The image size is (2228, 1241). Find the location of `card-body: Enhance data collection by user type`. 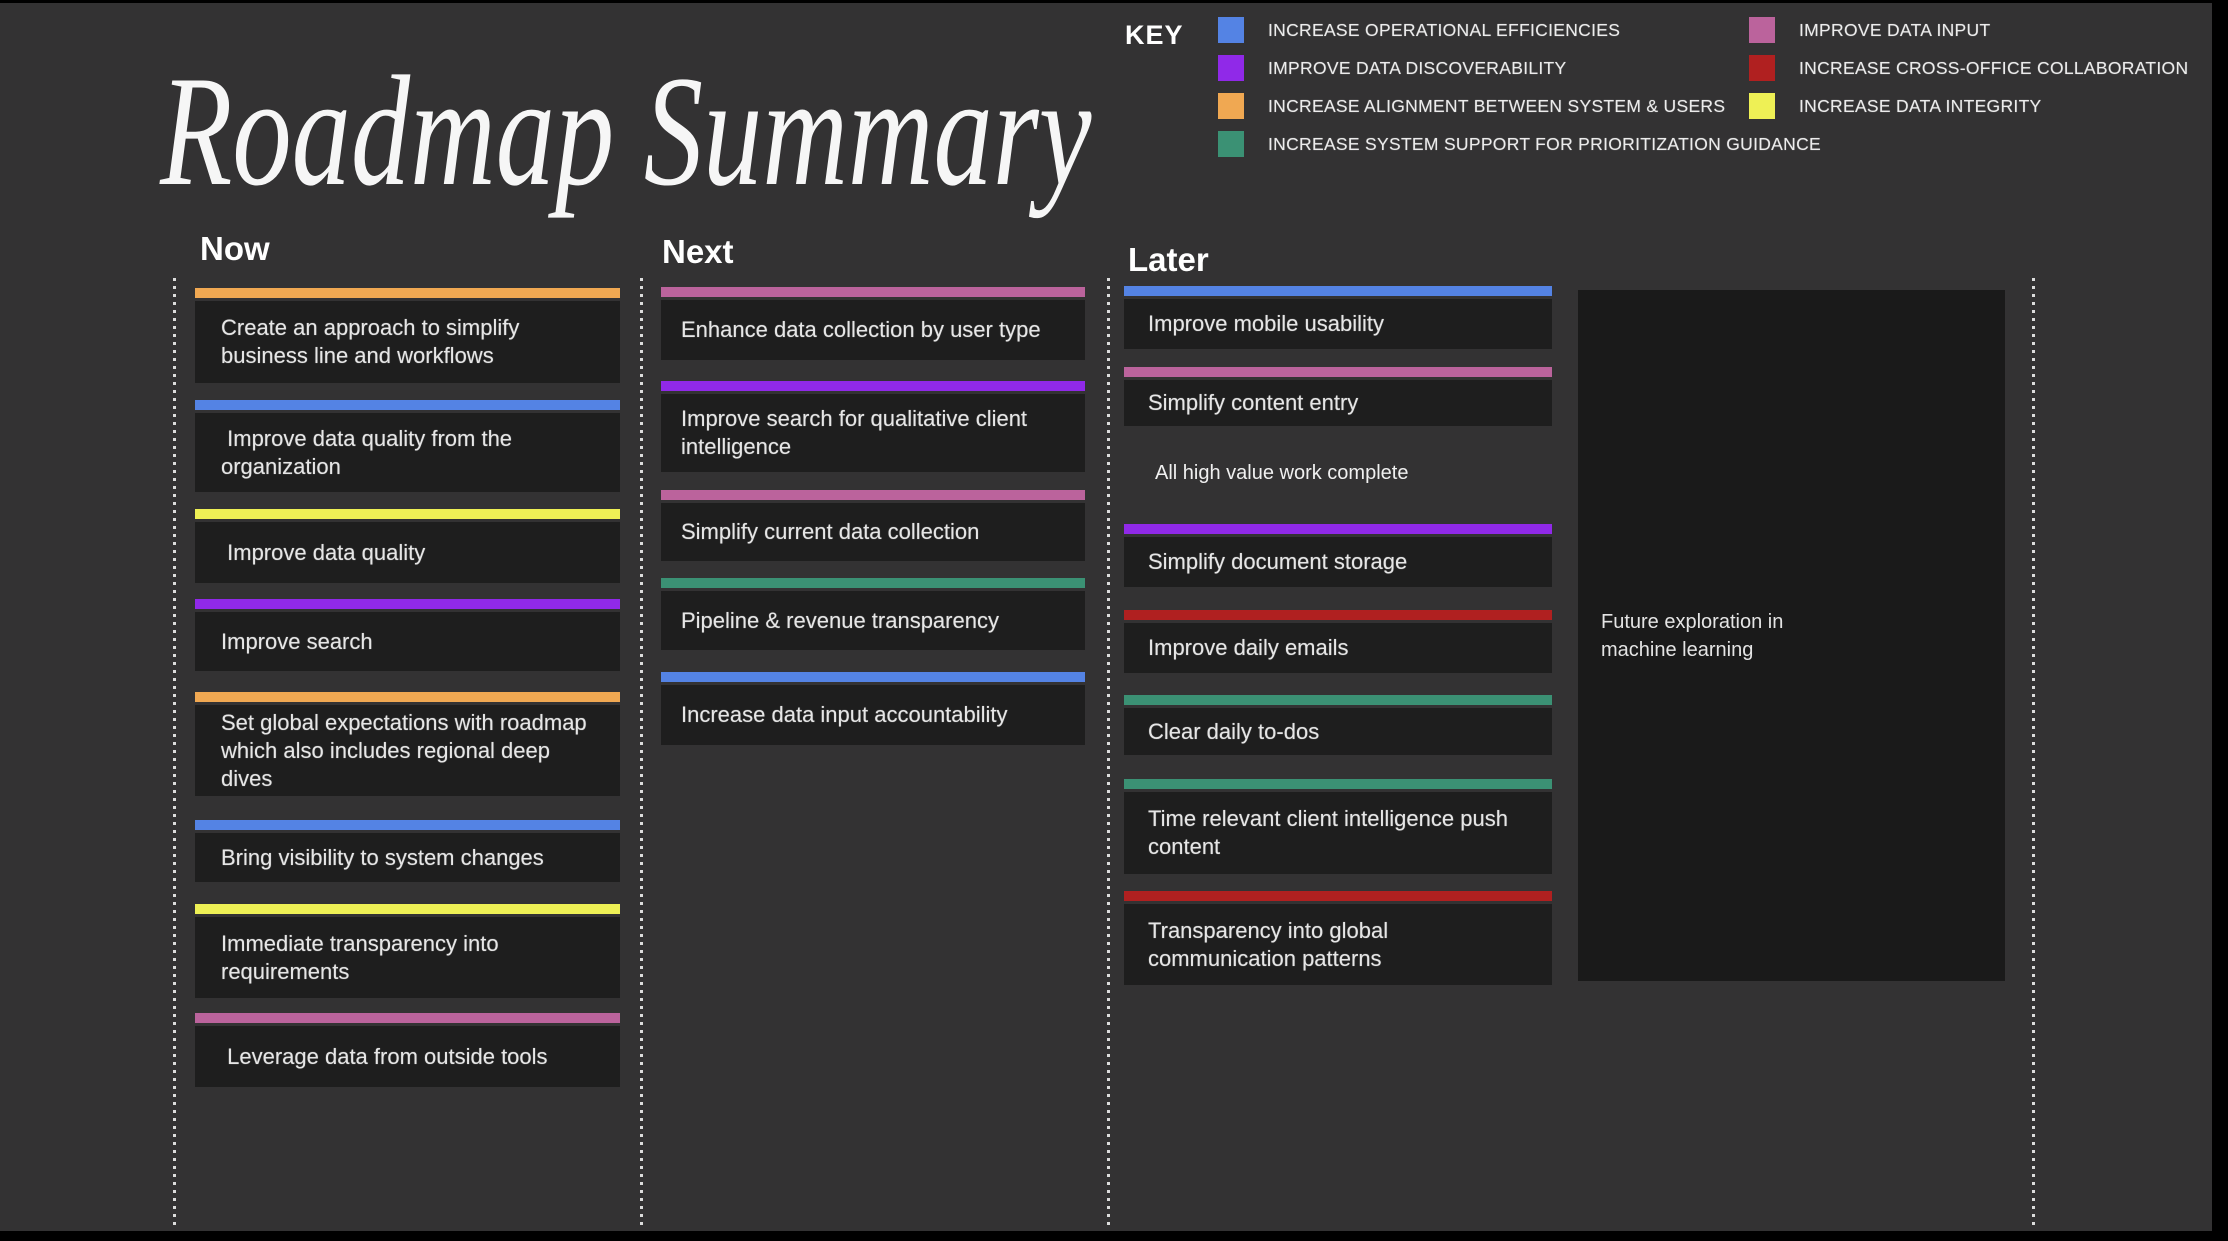

card-body: Enhance data collection by user type is located at coordinates (873, 330).